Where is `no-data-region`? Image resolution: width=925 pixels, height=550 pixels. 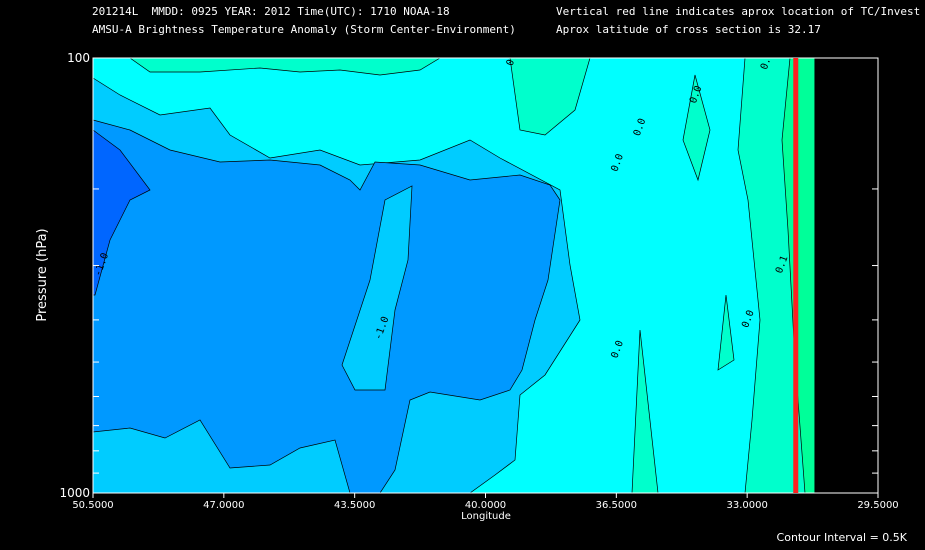 no-data-region is located at coordinates (846, 275).